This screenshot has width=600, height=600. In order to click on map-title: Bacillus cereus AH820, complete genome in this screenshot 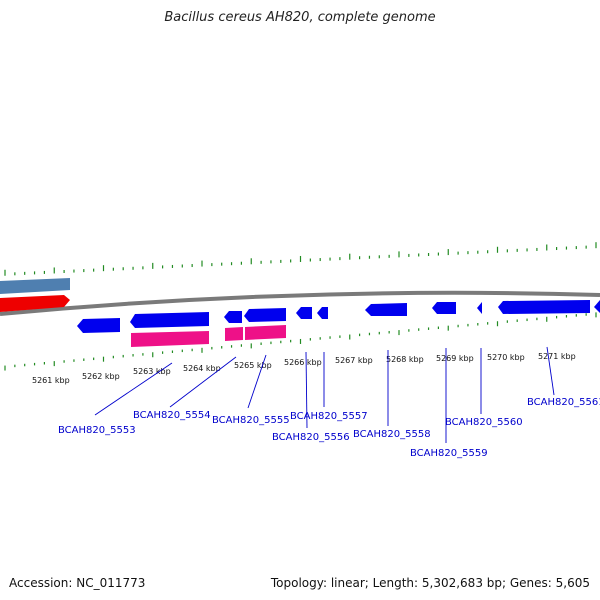, I will do `click(300, 17)`.